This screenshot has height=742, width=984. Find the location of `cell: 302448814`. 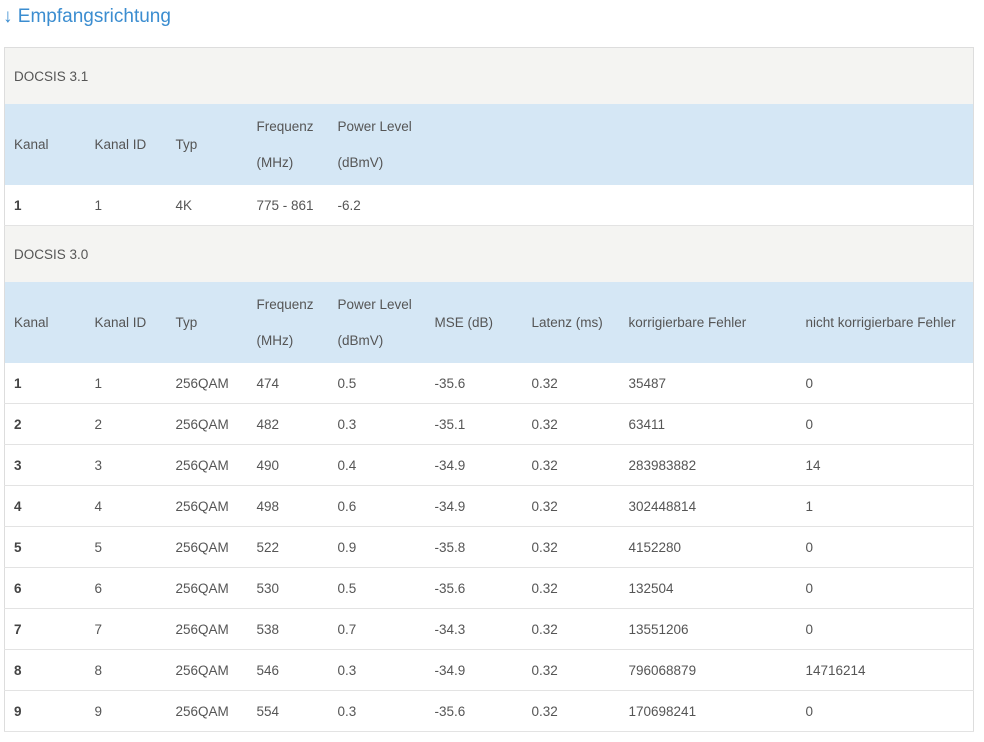

cell: 302448814 is located at coordinates (708, 506).